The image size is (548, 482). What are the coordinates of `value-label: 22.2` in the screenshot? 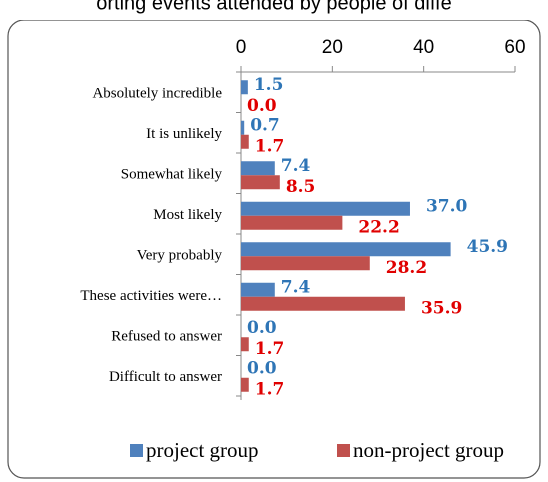 It's located at (378, 227).